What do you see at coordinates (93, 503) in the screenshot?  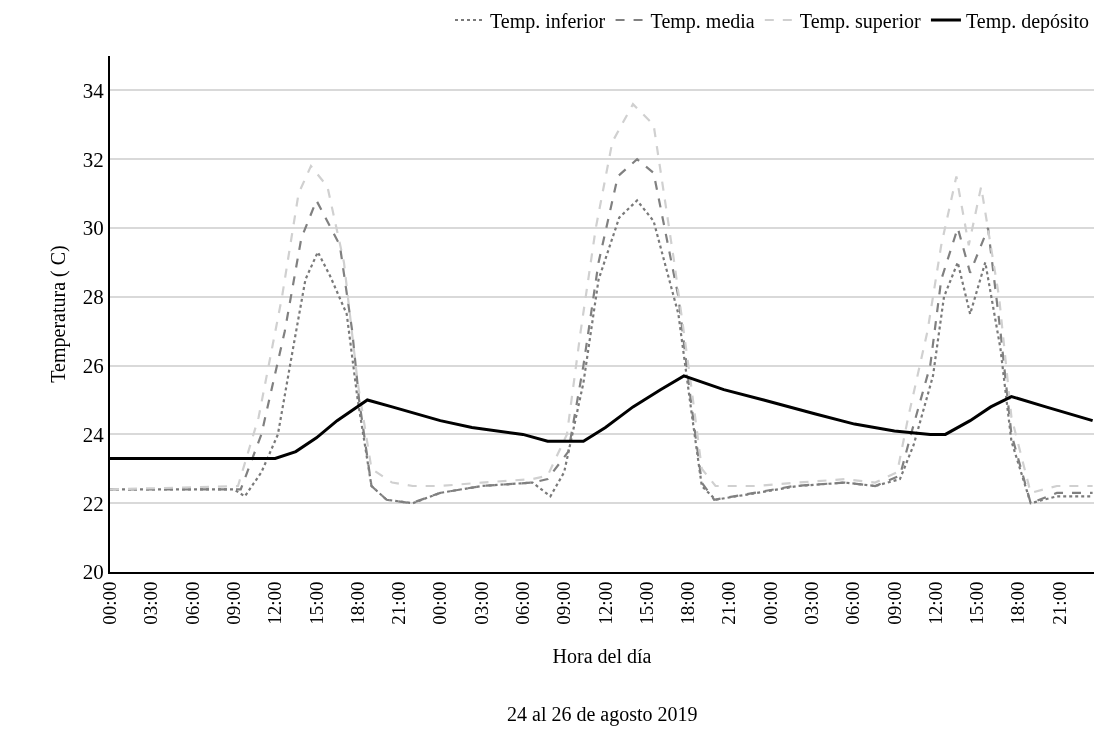 I see `y-tick-label: 22` at bounding box center [93, 503].